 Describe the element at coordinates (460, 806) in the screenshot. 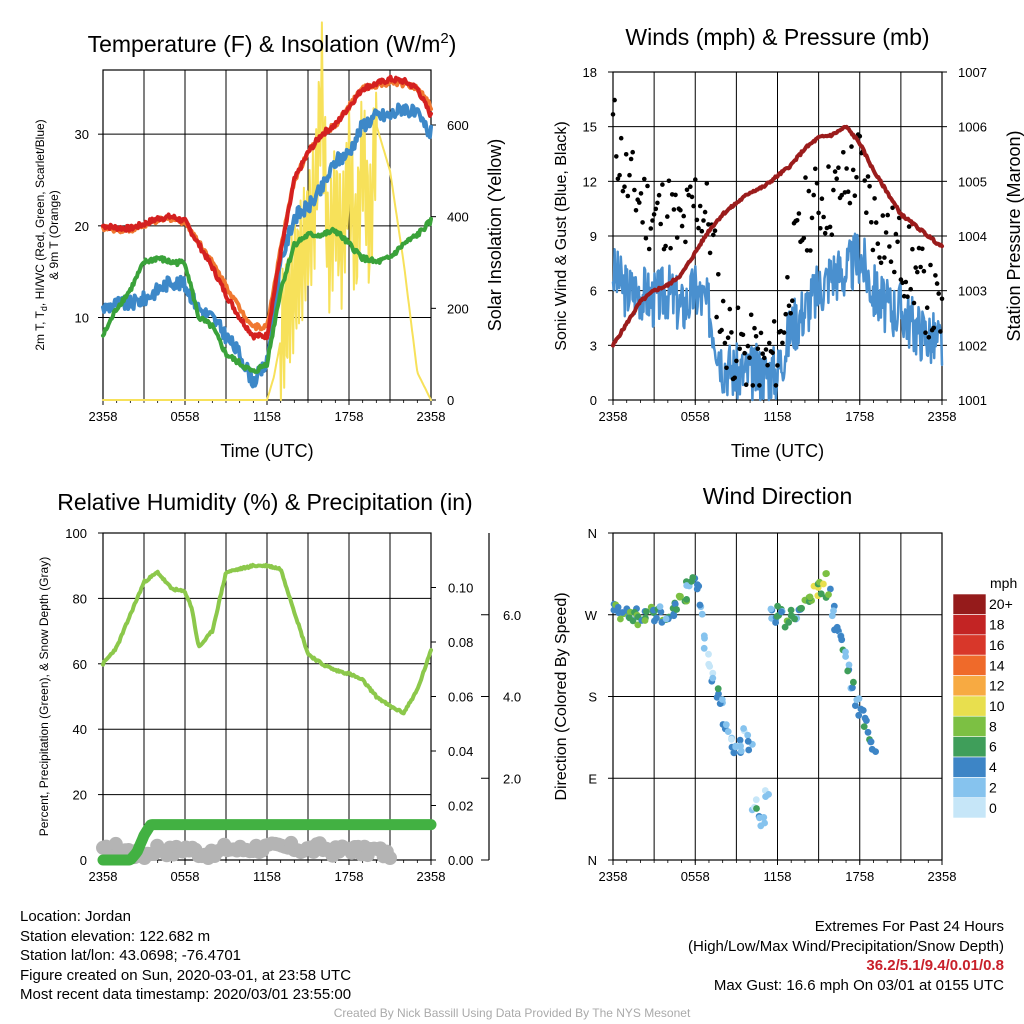

I see `p2-precip-tick-label: 0.02` at that location.